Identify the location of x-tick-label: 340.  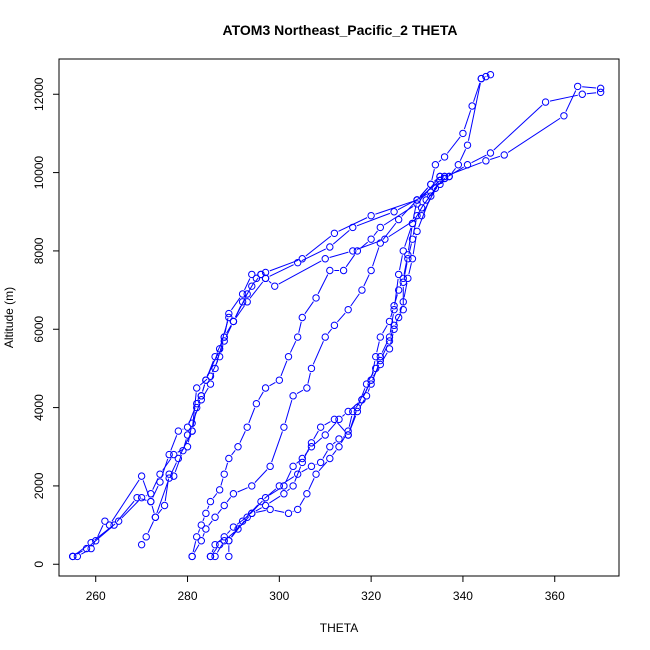
(463, 596).